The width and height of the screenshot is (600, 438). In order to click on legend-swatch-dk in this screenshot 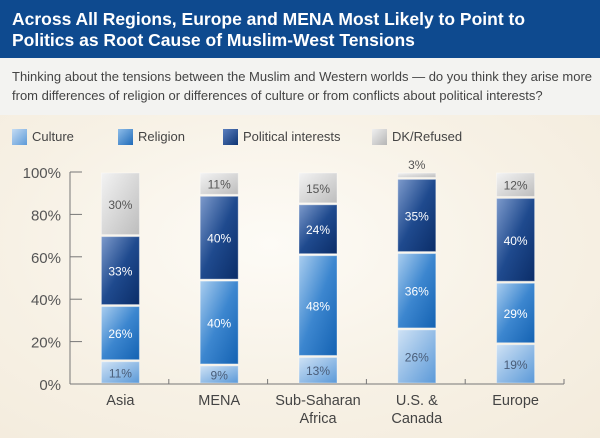, I will do `click(379, 137)`.